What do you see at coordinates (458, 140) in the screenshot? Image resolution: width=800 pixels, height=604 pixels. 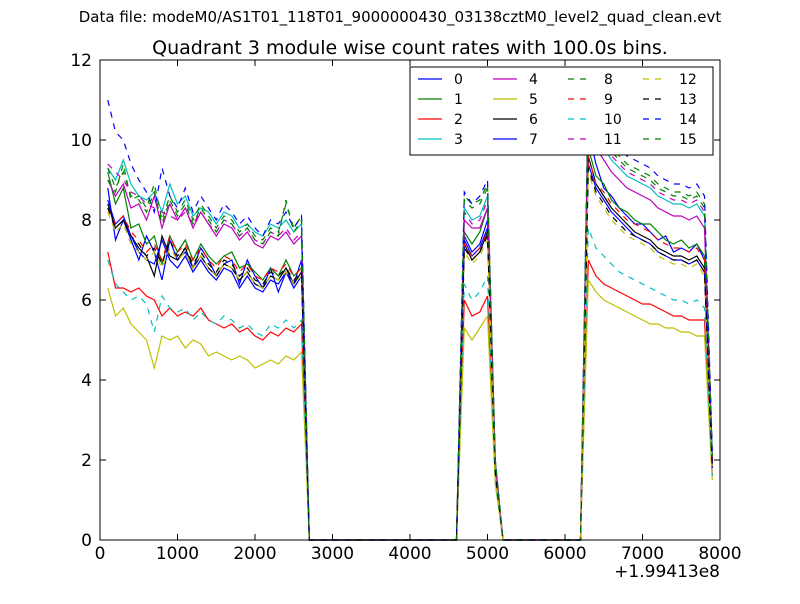 I see `legend-label-3: 3` at bounding box center [458, 140].